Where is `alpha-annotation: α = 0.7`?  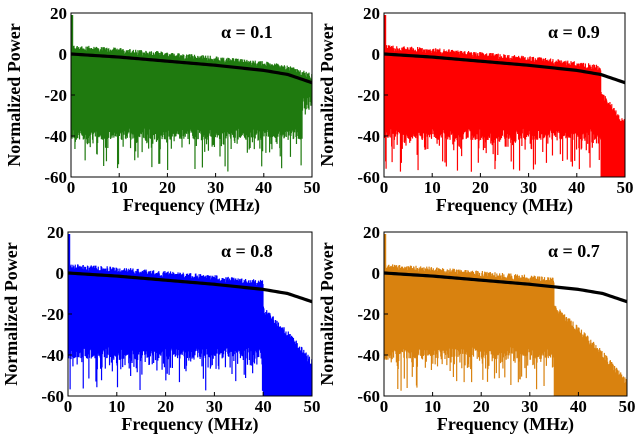
alpha-annotation: α = 0.7 is located at coordinates (574, 251).